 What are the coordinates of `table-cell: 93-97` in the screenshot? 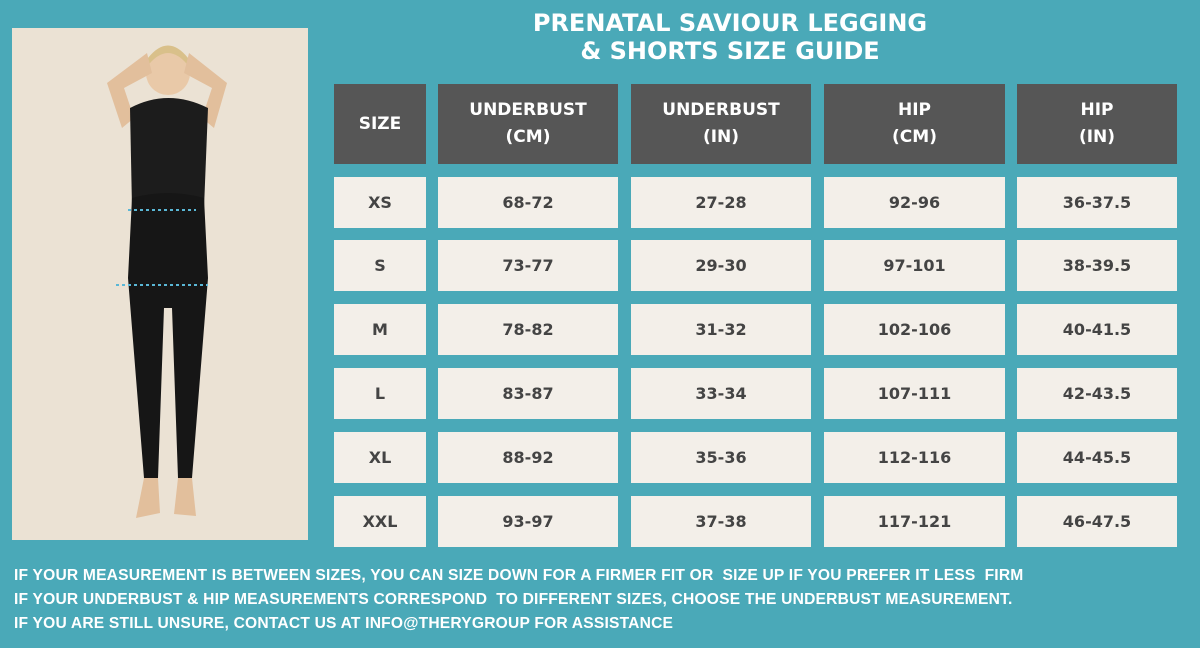 It's located at (528, 521).